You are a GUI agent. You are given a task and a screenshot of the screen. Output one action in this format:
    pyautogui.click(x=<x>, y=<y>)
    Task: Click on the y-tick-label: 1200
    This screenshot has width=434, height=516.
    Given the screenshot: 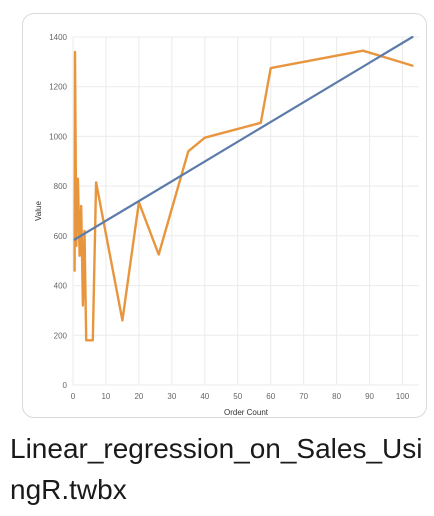 What is the action you would take?
    pyautogui.click(x=58, y=87)
    